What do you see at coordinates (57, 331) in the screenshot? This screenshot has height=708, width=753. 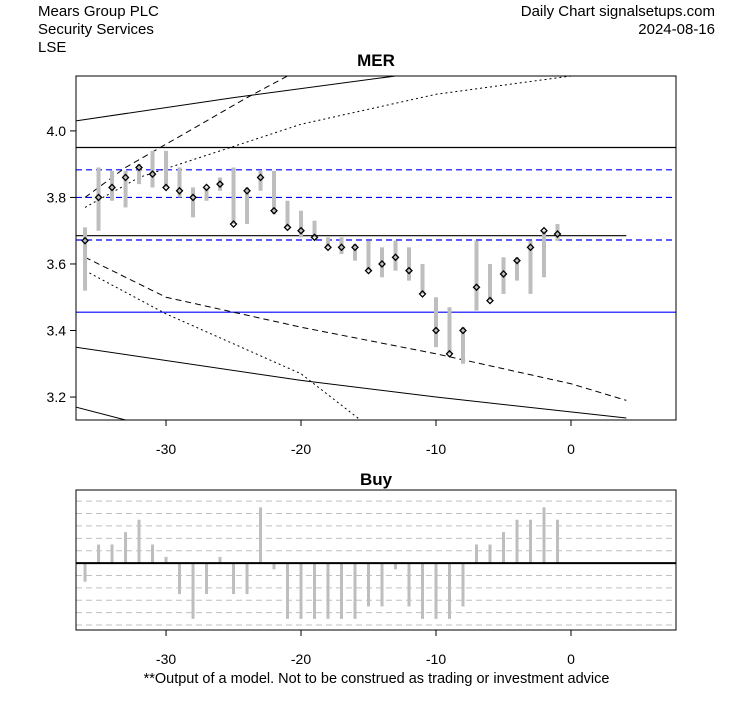 I see `y-tick-label: 3.4` at bounding box center [57, 331].